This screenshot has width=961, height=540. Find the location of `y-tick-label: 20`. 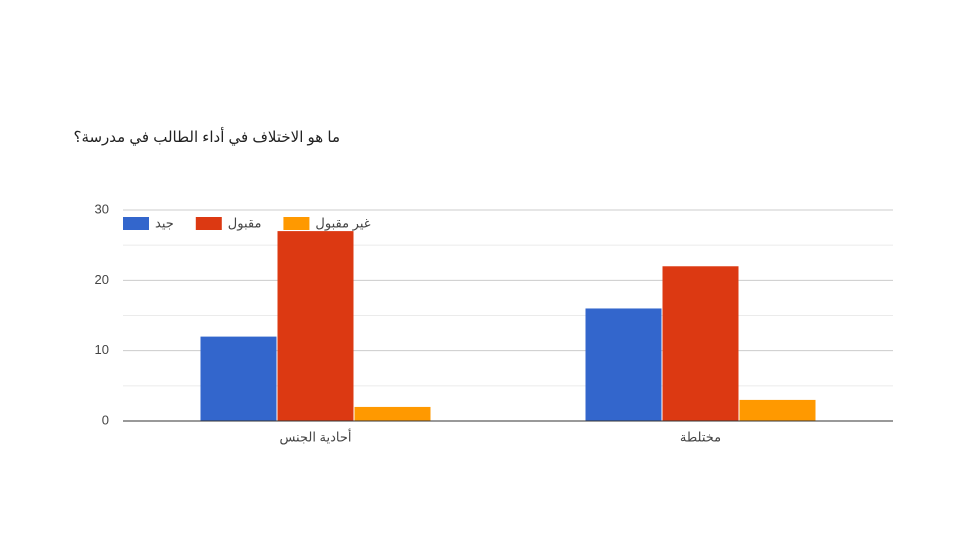

y-tick-label: 20 is located at coordinates (102, 279).